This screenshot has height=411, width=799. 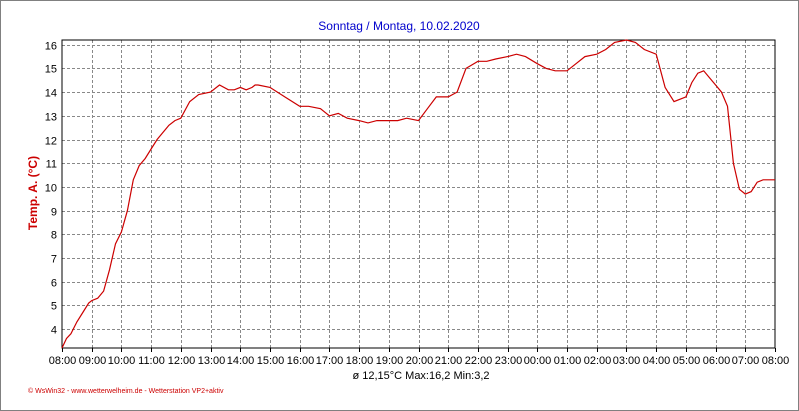 What do you see at coordinates (51, 118) in the screenshot?
I see `y-tick-label: 13` at bounding box center [51, 118].